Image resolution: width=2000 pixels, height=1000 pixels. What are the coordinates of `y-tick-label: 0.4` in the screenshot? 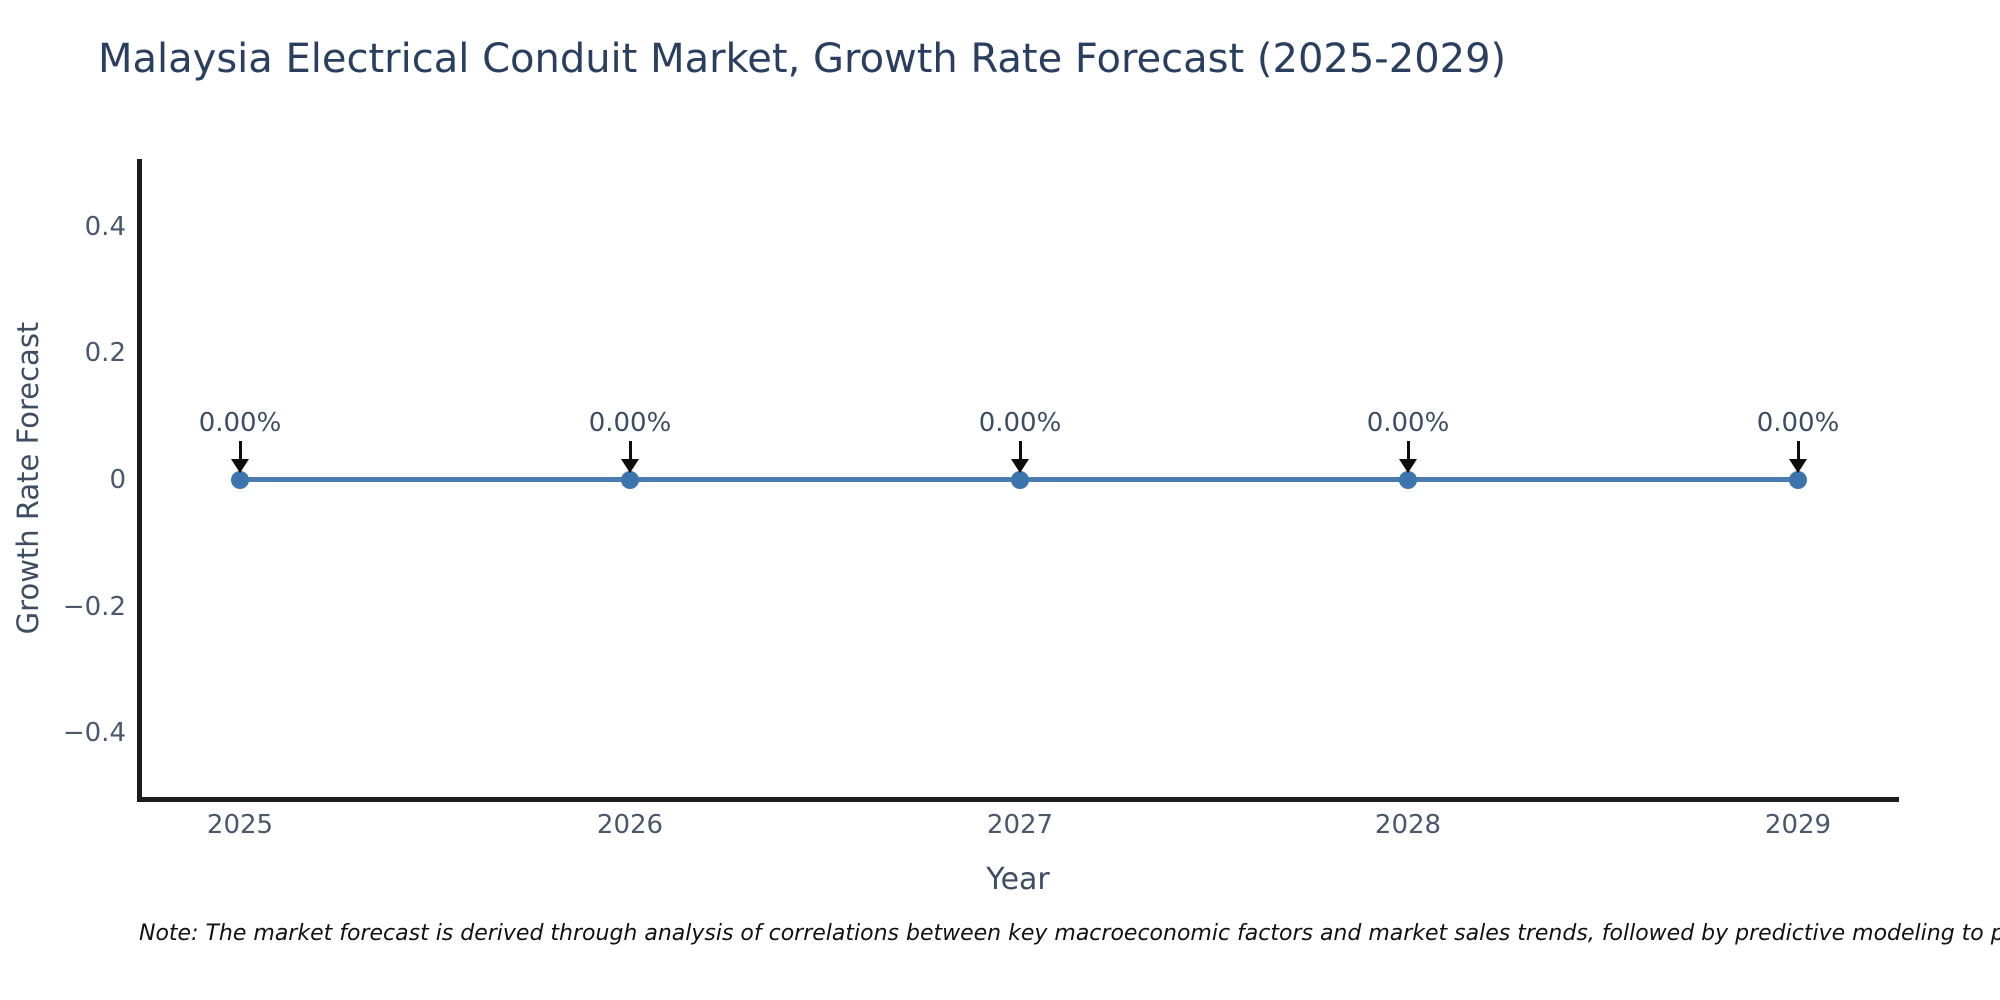 It's located at (105, 227).